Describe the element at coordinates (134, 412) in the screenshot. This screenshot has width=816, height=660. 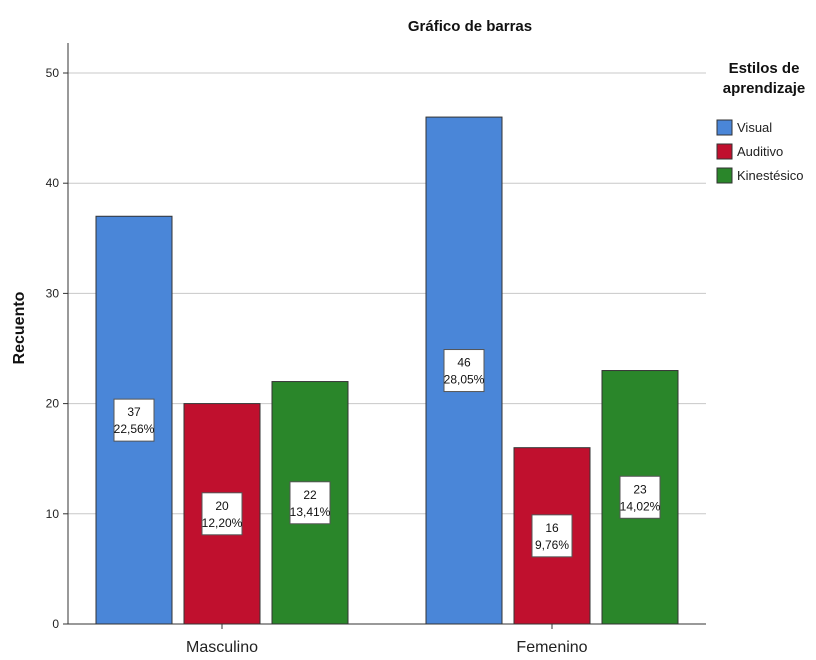
I see `data-label-count: 37` at that location.